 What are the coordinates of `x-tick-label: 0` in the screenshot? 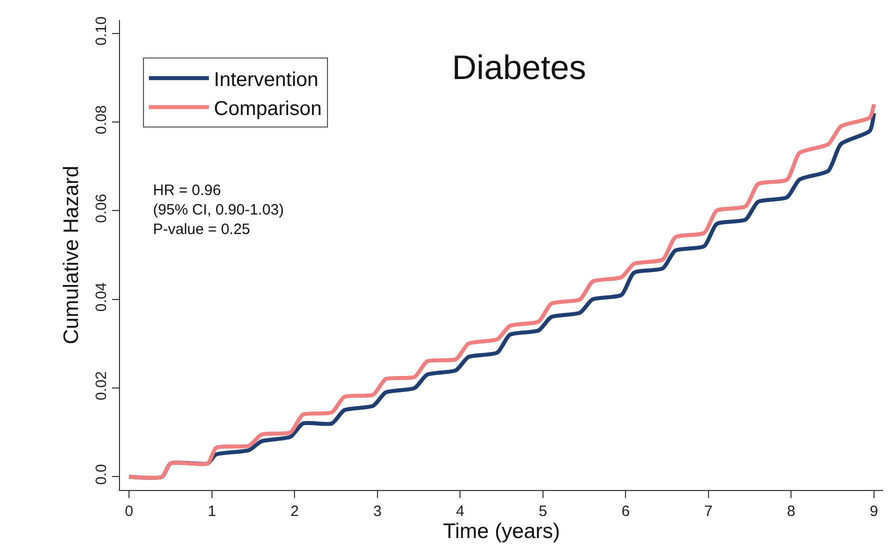 It's located at (129, 511).